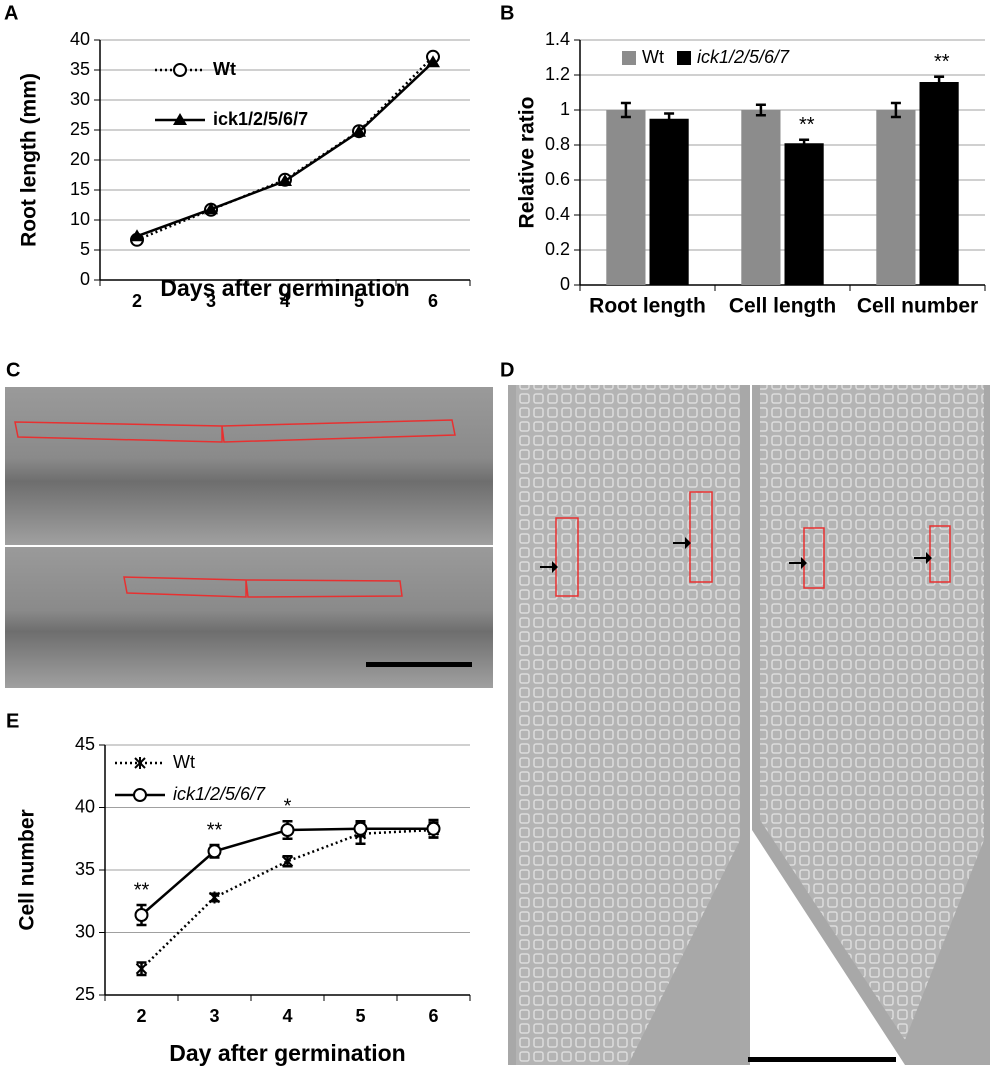 Image resolution: width=1000 pixels, height=1077 pixels. What do you see at coordinates (284, 288) in the screenshot?
I see `x-axis-title: Days after germination` at bounding box center [284, 288].